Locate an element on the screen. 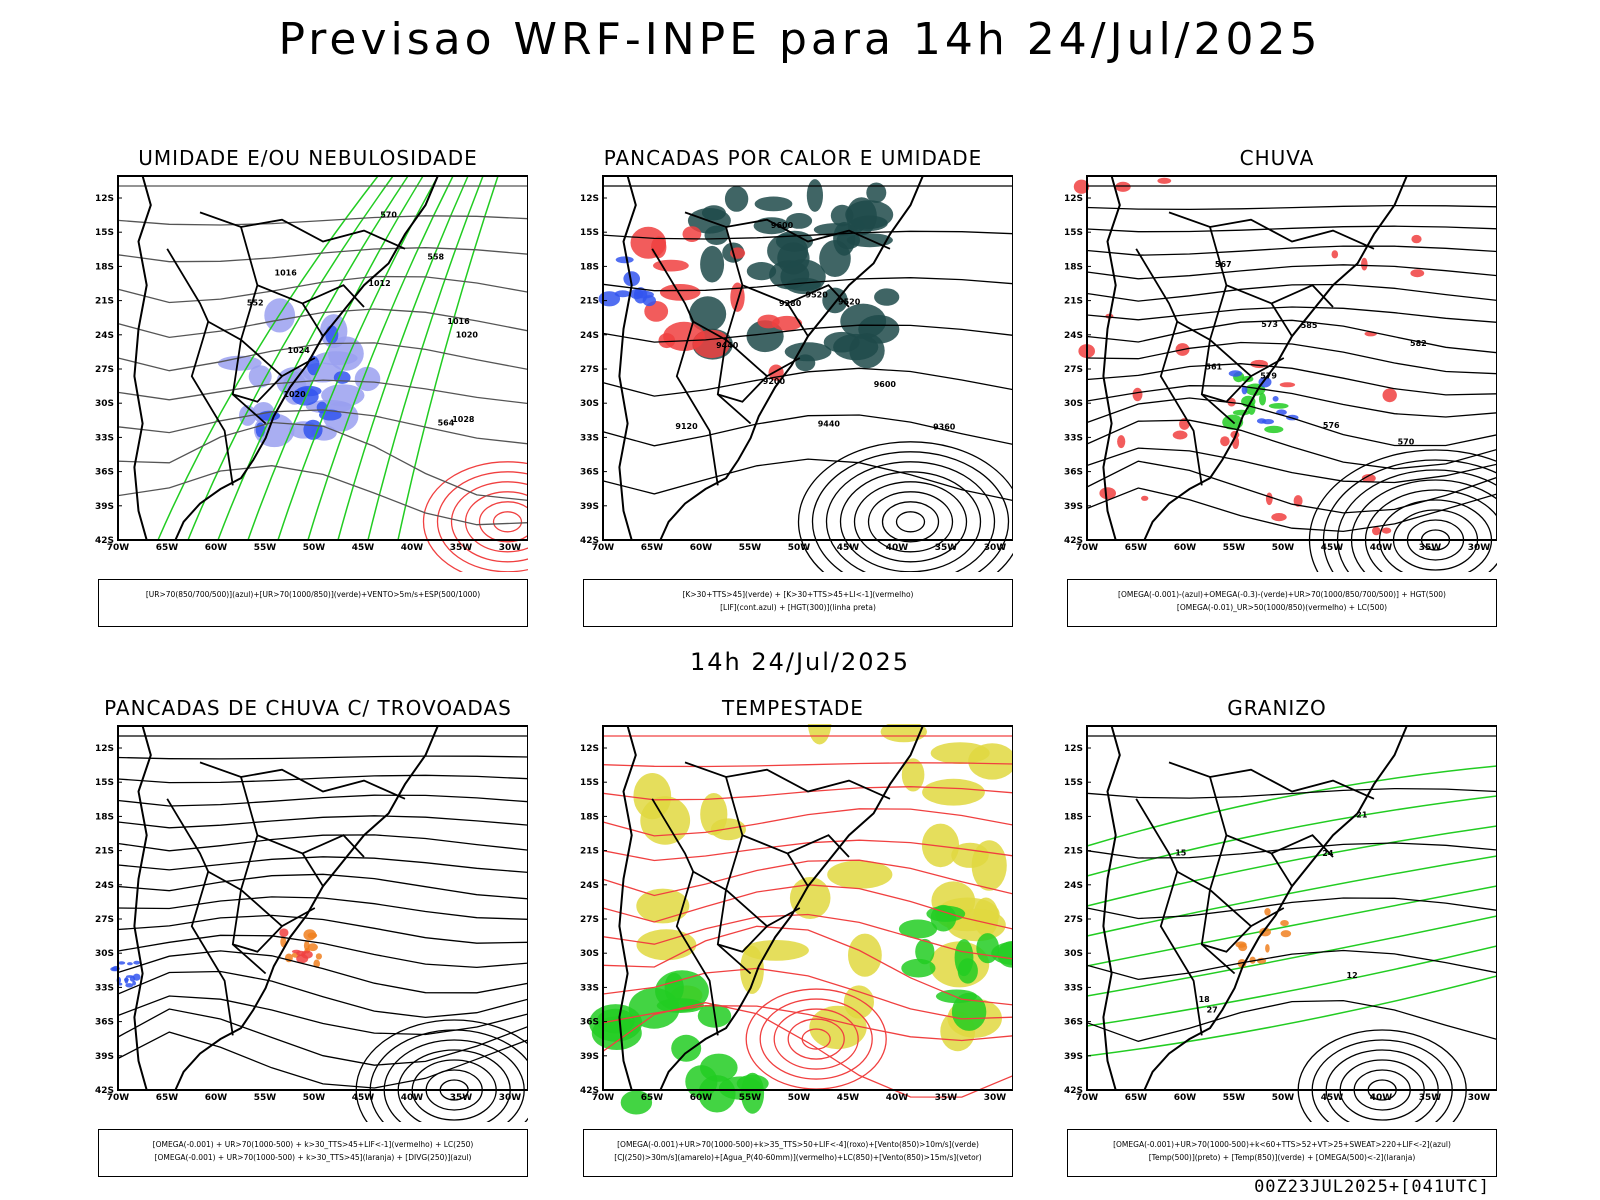 The height and width of the screenshot is (1200, 1600). lat-tick-label: 18S is located at coordinates (104, 817).